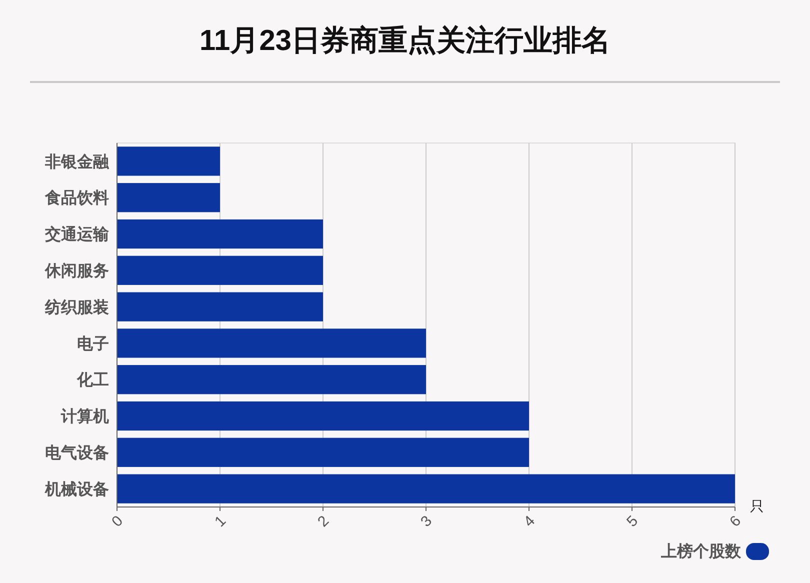 This screenshot has width=810, height=583. What do you see at coordinates (92, 380) in the screenshot?
I see `y-tick-label: 化工` at bounding box center [92, 380].